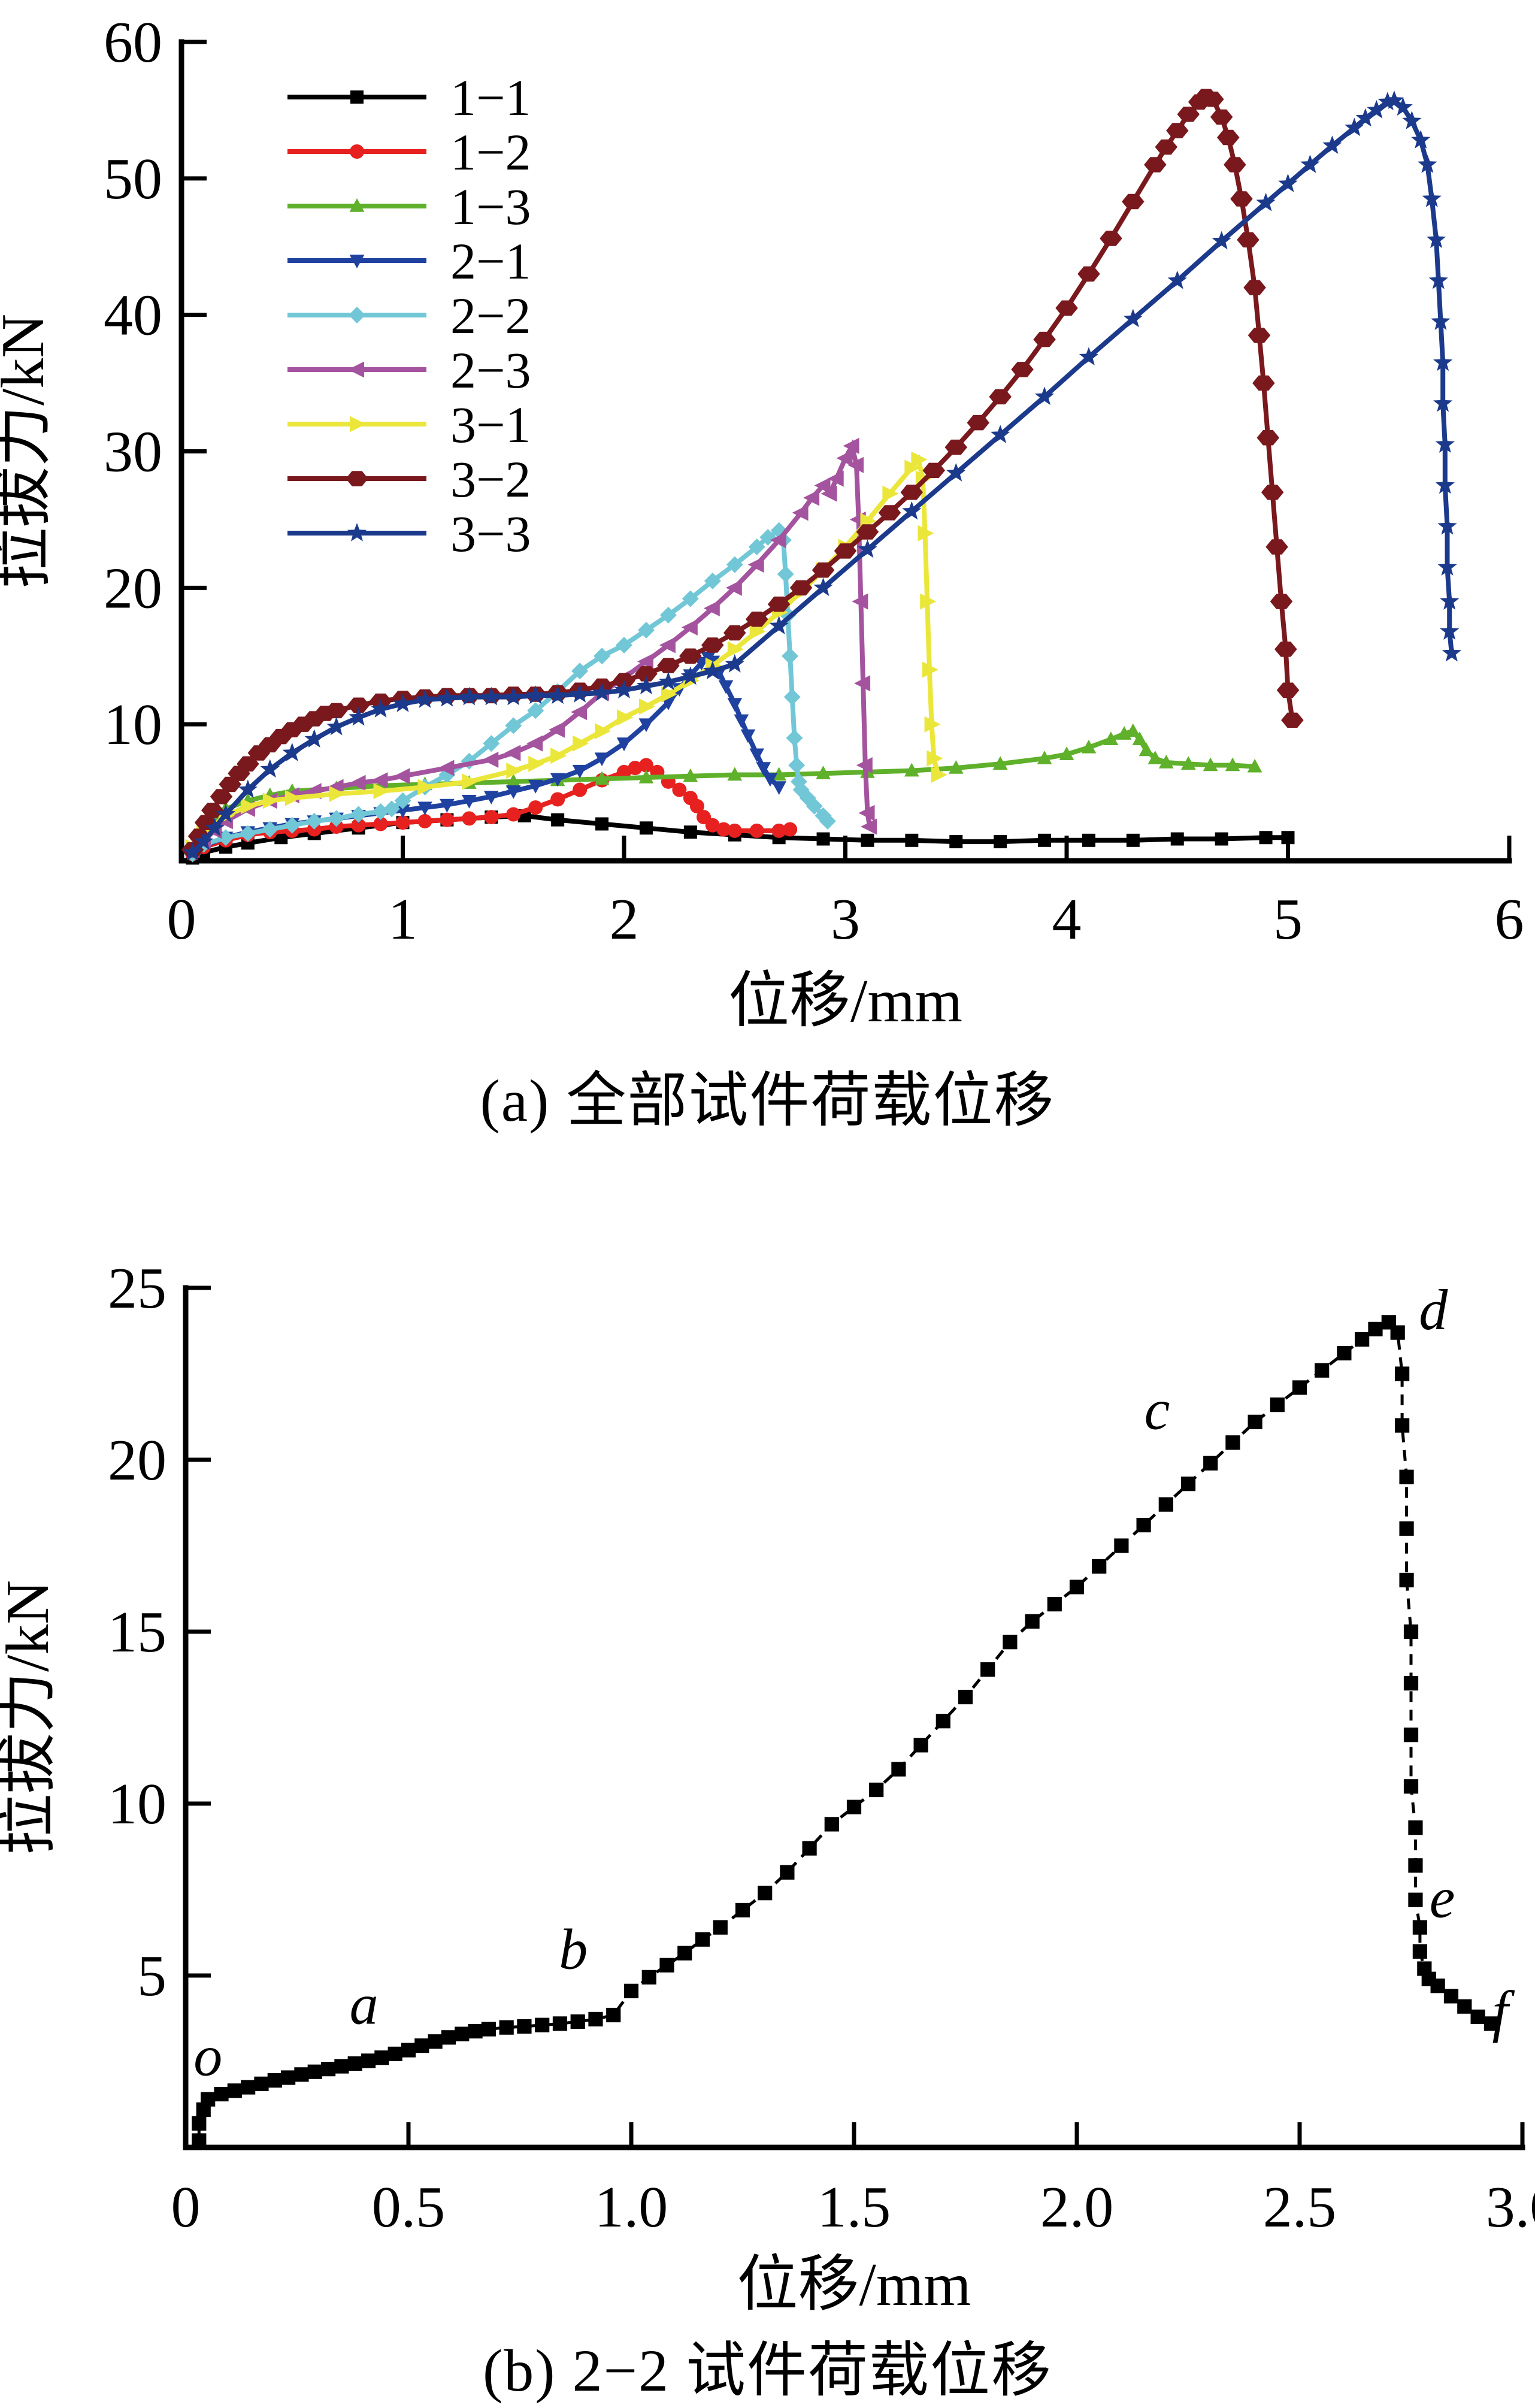 Image resolution: width=1535 pixels, height=2408 pixels. What do you see at coordinates (409, 152) in the screenshot?
I see `legend-item-1−2: 1−2` at bounding box center [409, 152].